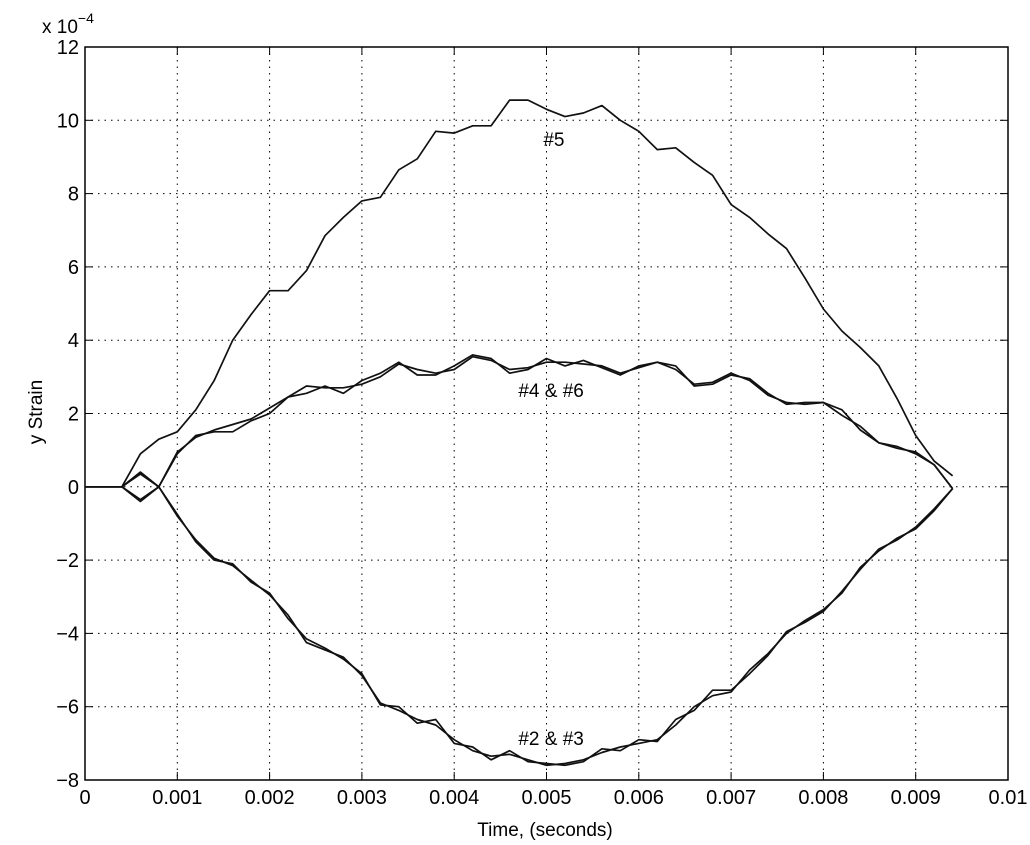 This screenshot has height=845, width=1030. Describe the element at coordinates (67, 708) in the screenshot. I see `y-tick-label: −6` at that location.